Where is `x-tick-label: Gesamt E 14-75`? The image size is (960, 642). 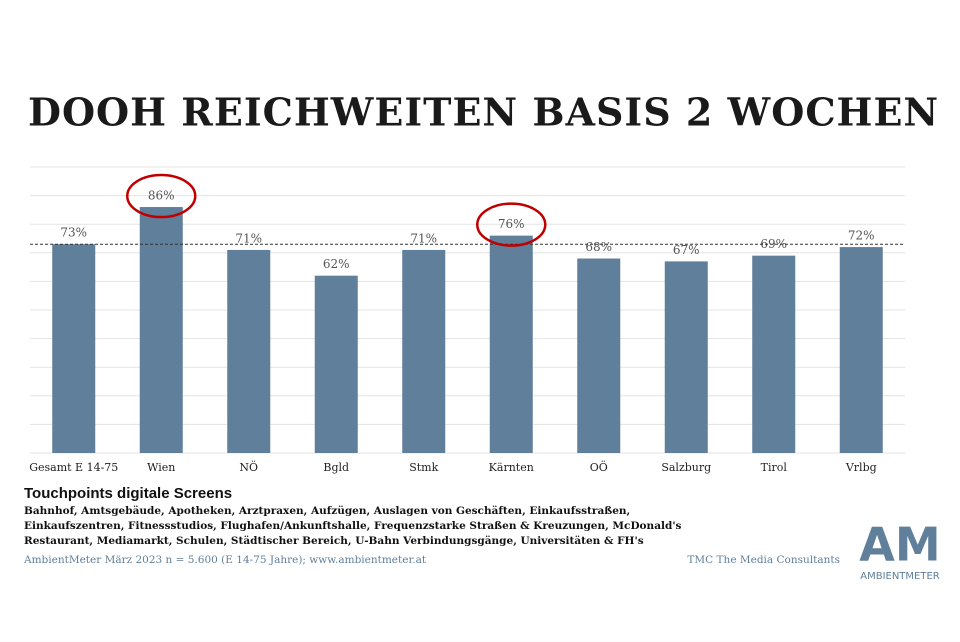 x-tick-label: Gesamt E 14-75 is located at coordinates (73, 467).